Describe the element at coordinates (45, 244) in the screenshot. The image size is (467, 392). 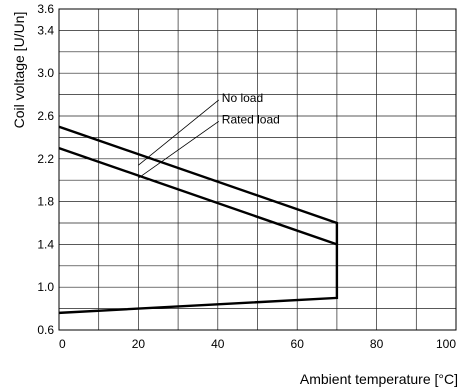
I see `y-tick-label: 1.4` at that location.